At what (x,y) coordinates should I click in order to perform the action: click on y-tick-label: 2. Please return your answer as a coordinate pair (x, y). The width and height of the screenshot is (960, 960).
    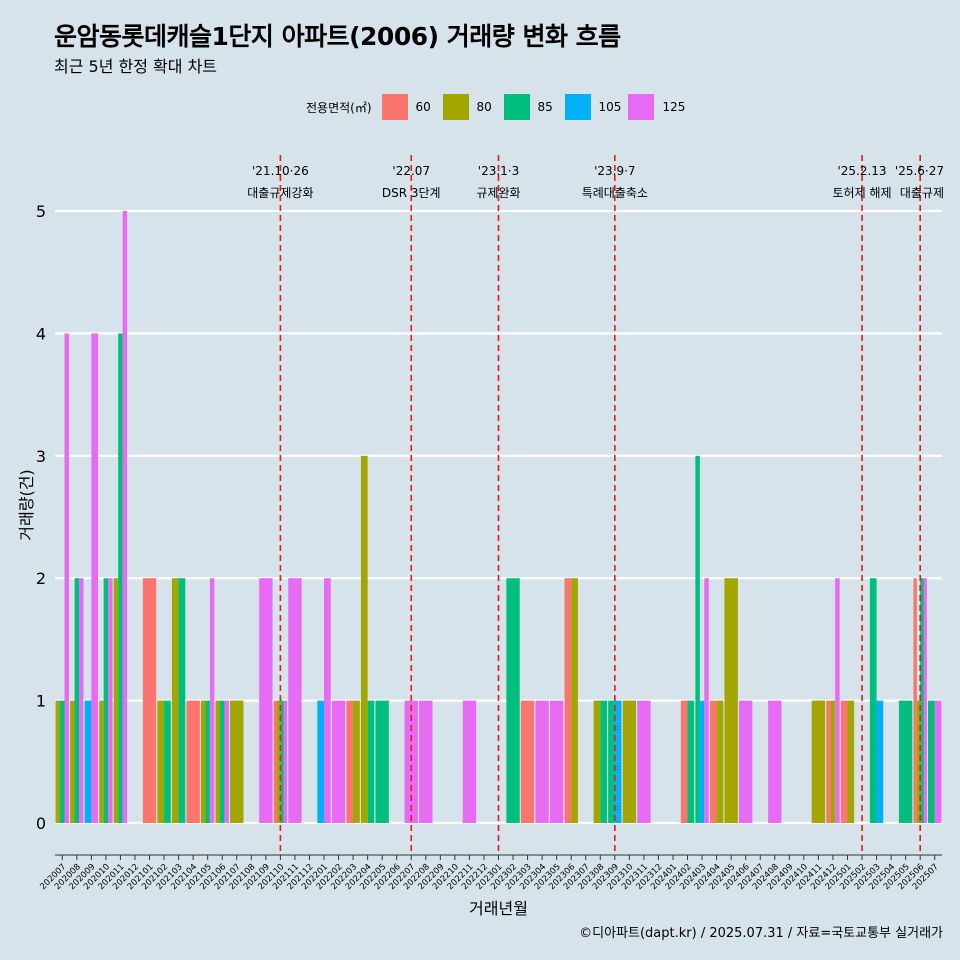
    Looking at the image, I should click on (41, 578).